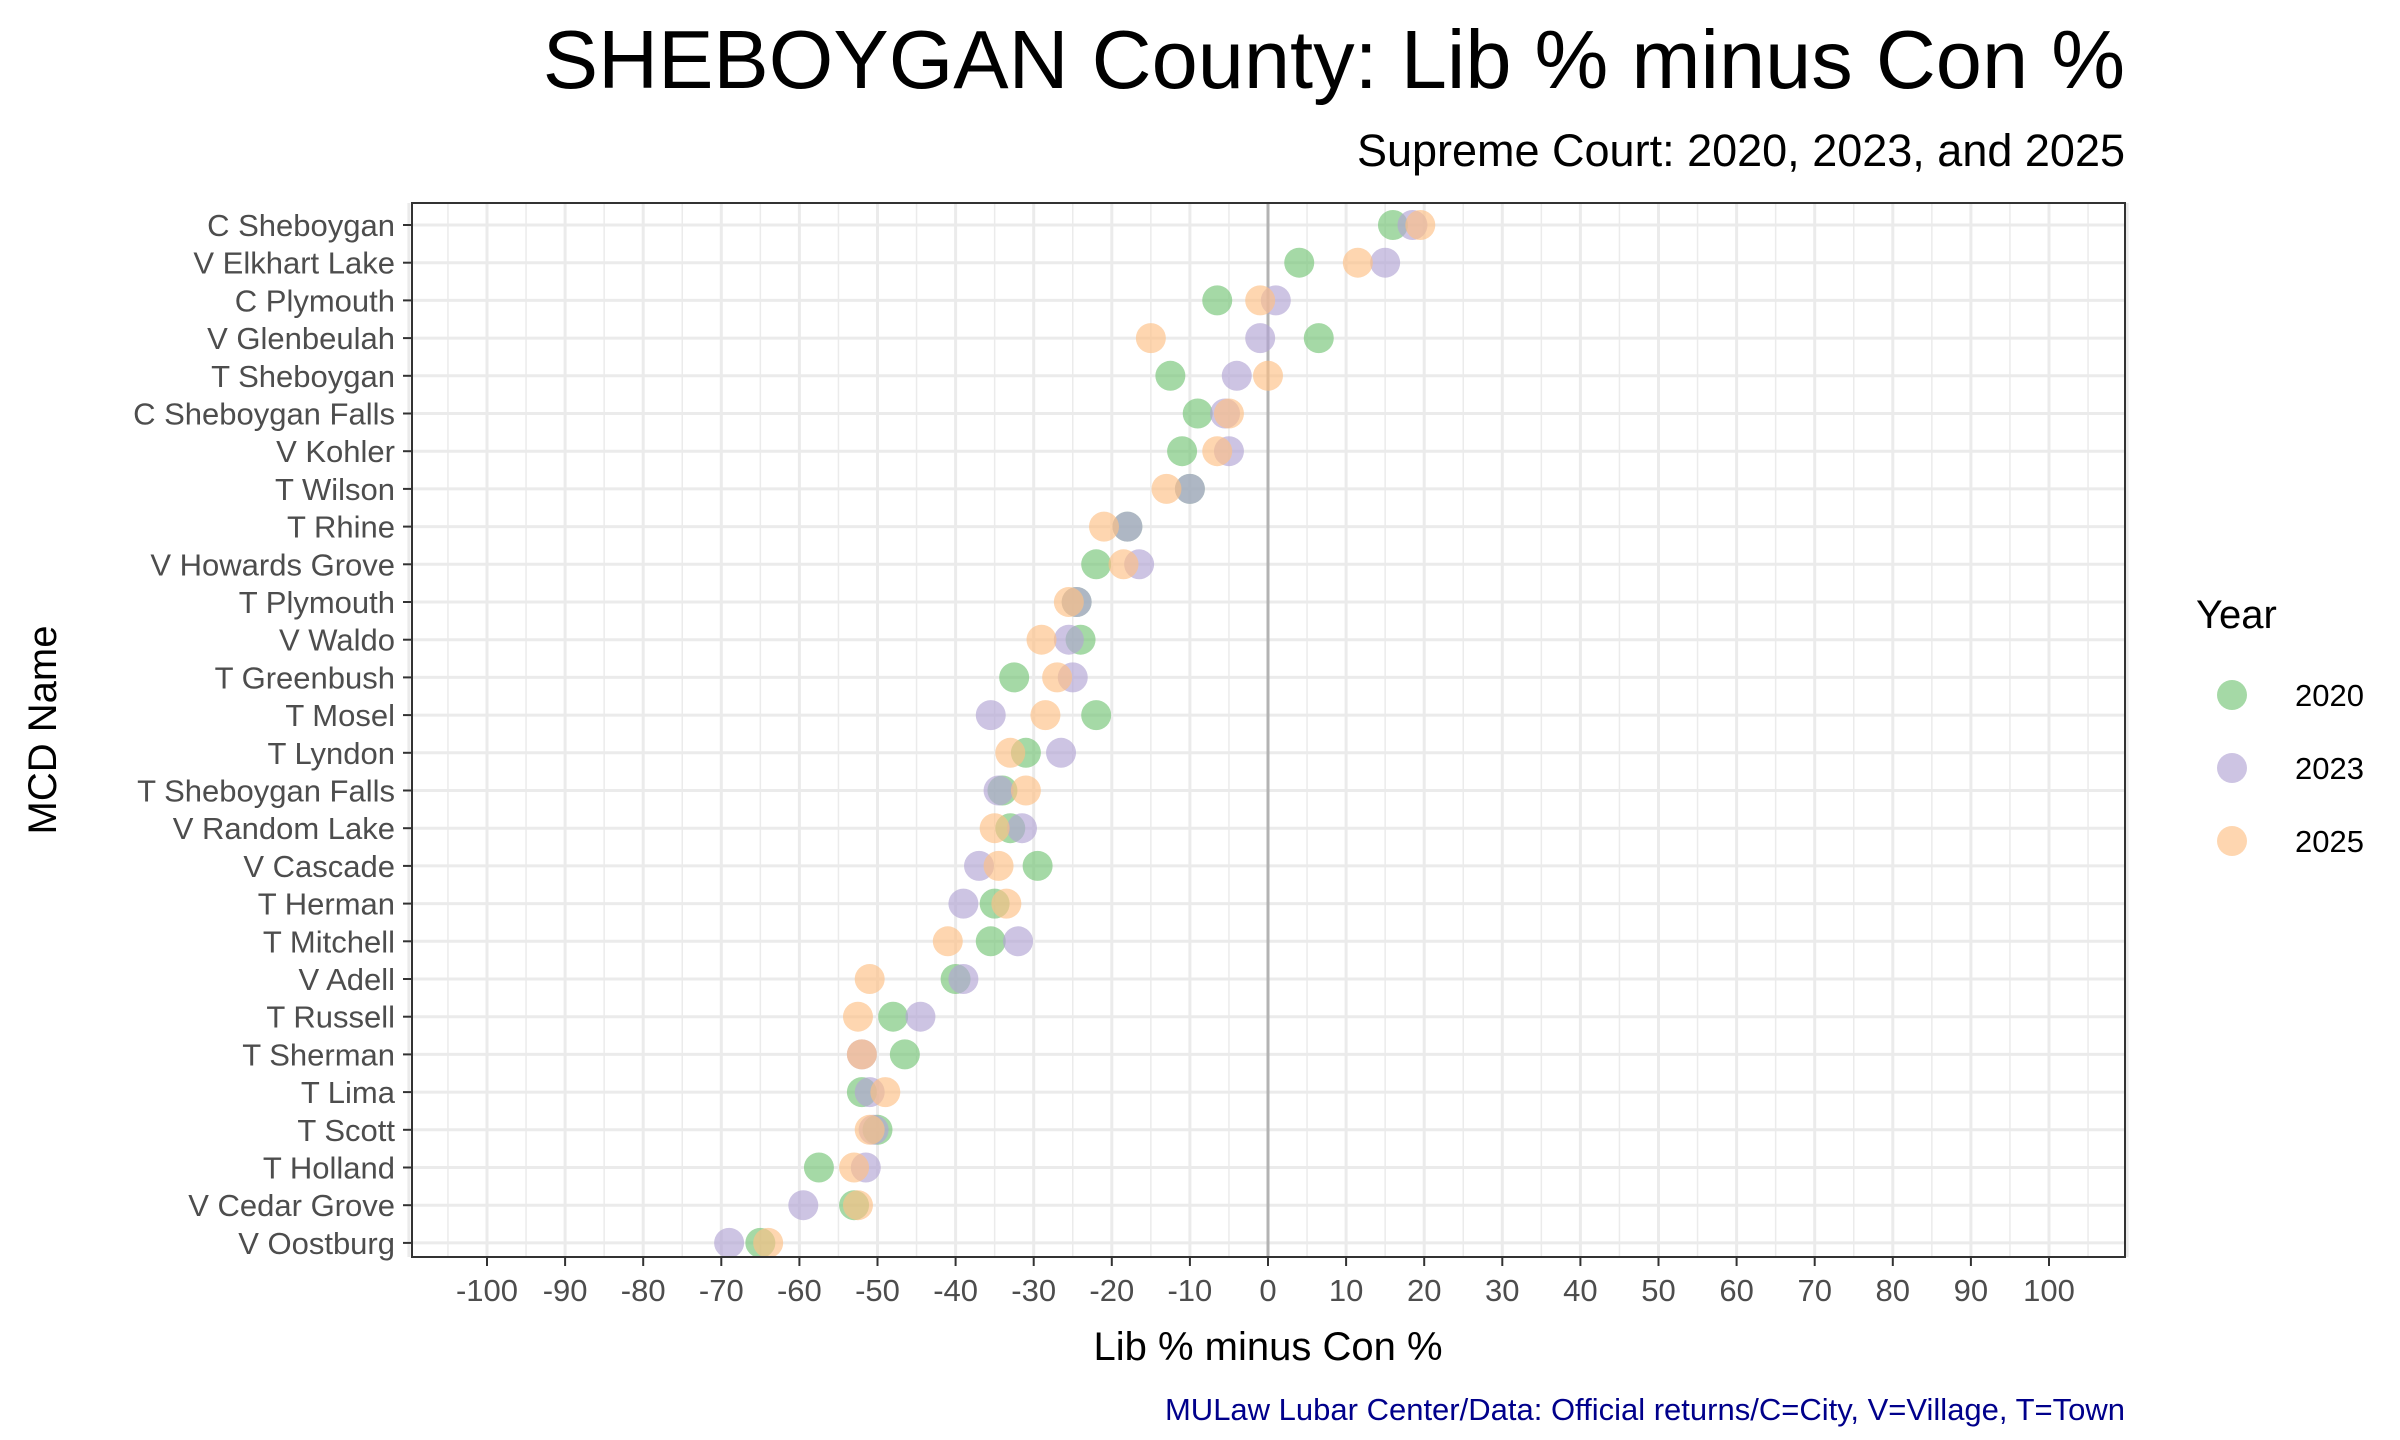  I want to click on point-2023-t-russell, so click(920, 1016).